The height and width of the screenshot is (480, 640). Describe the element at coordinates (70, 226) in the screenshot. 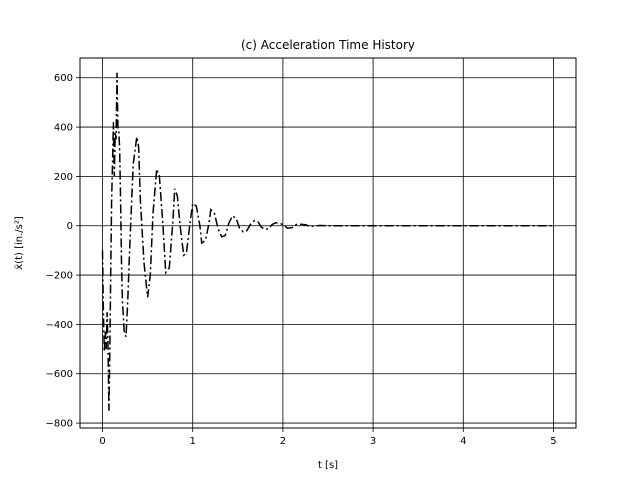

I see `y-tick-label: 0` at that location.